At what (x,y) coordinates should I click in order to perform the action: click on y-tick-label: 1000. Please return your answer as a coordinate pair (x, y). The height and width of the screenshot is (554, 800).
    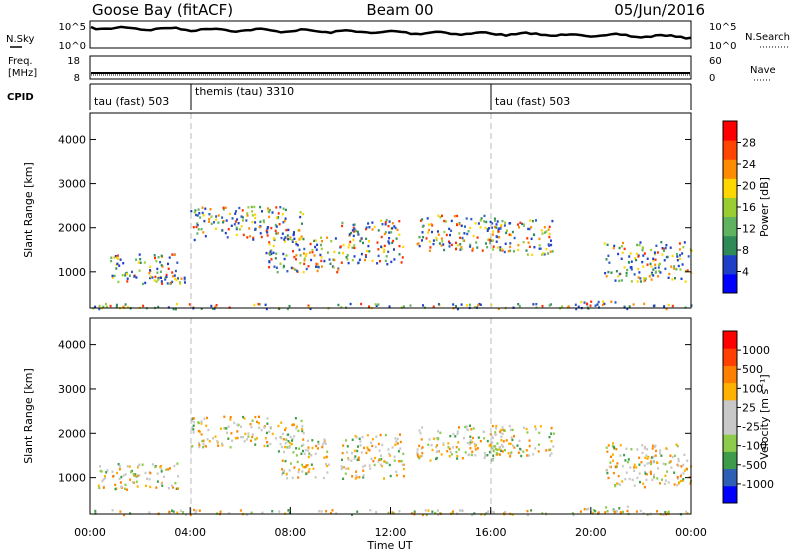
    Looking at the image, I should click on (72, 478).